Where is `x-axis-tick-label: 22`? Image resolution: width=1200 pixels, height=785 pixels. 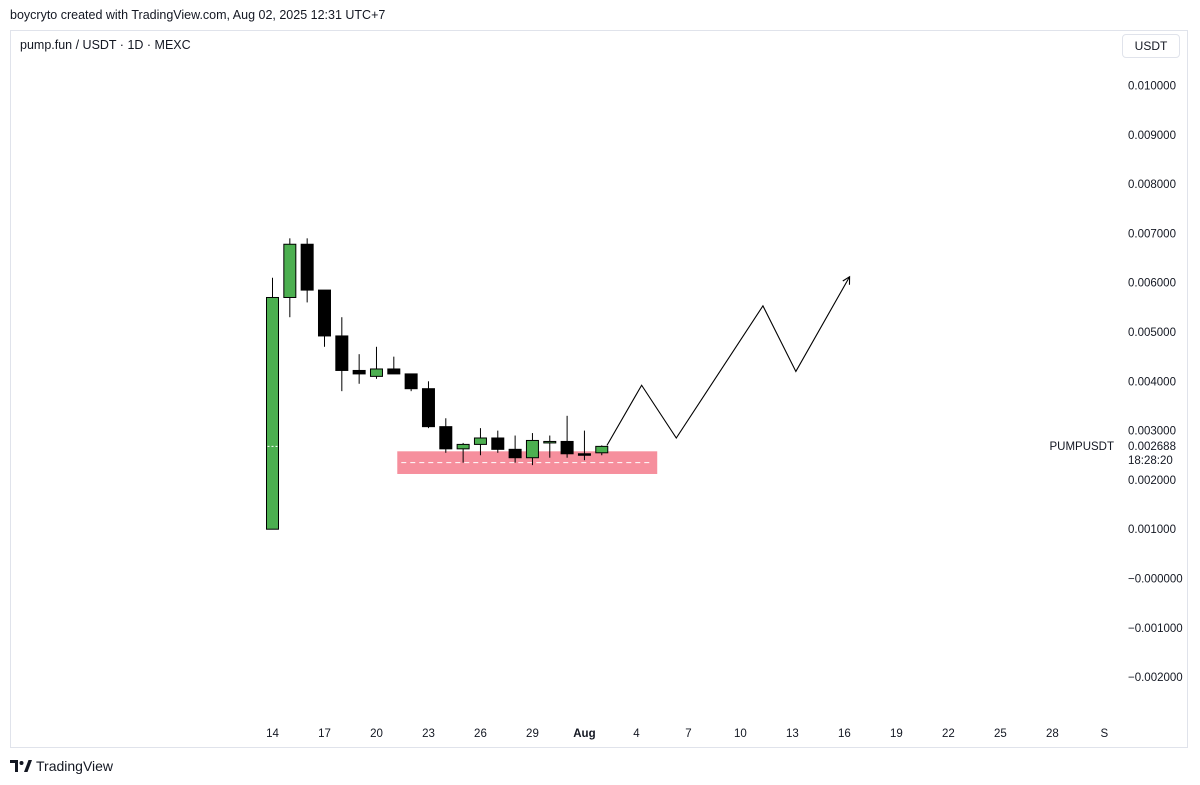
x-axis-tick-label: 22 is located at coordinates (948, 734).